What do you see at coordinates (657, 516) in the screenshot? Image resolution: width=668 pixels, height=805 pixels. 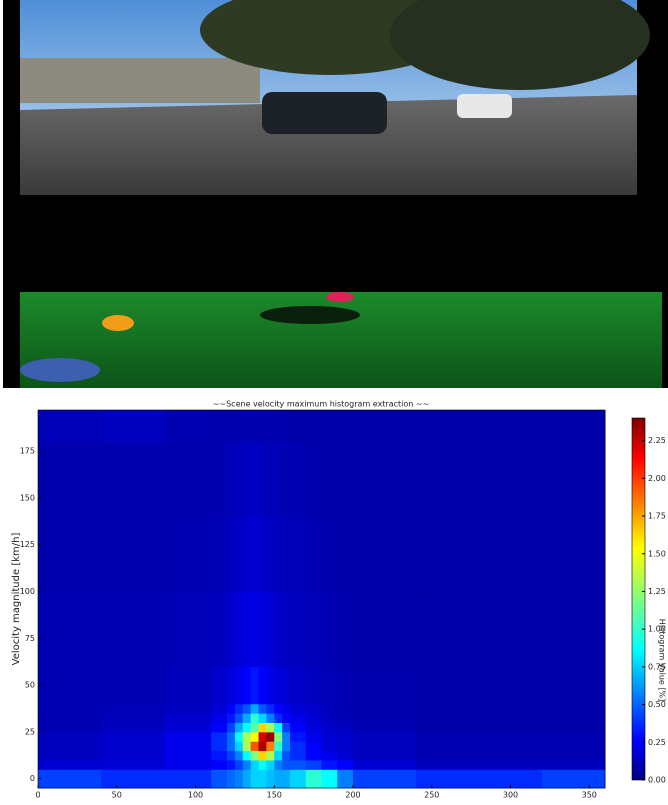 I see `colorbar-tick-label: 1.75` at bounding box center [657, 516].